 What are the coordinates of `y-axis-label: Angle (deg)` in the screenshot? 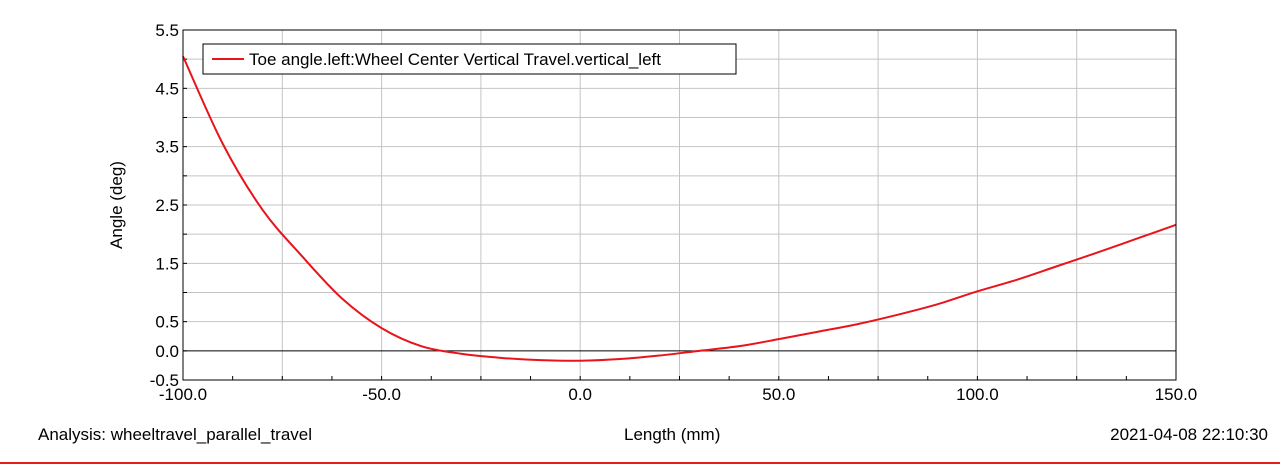 It's located at (116, 205).